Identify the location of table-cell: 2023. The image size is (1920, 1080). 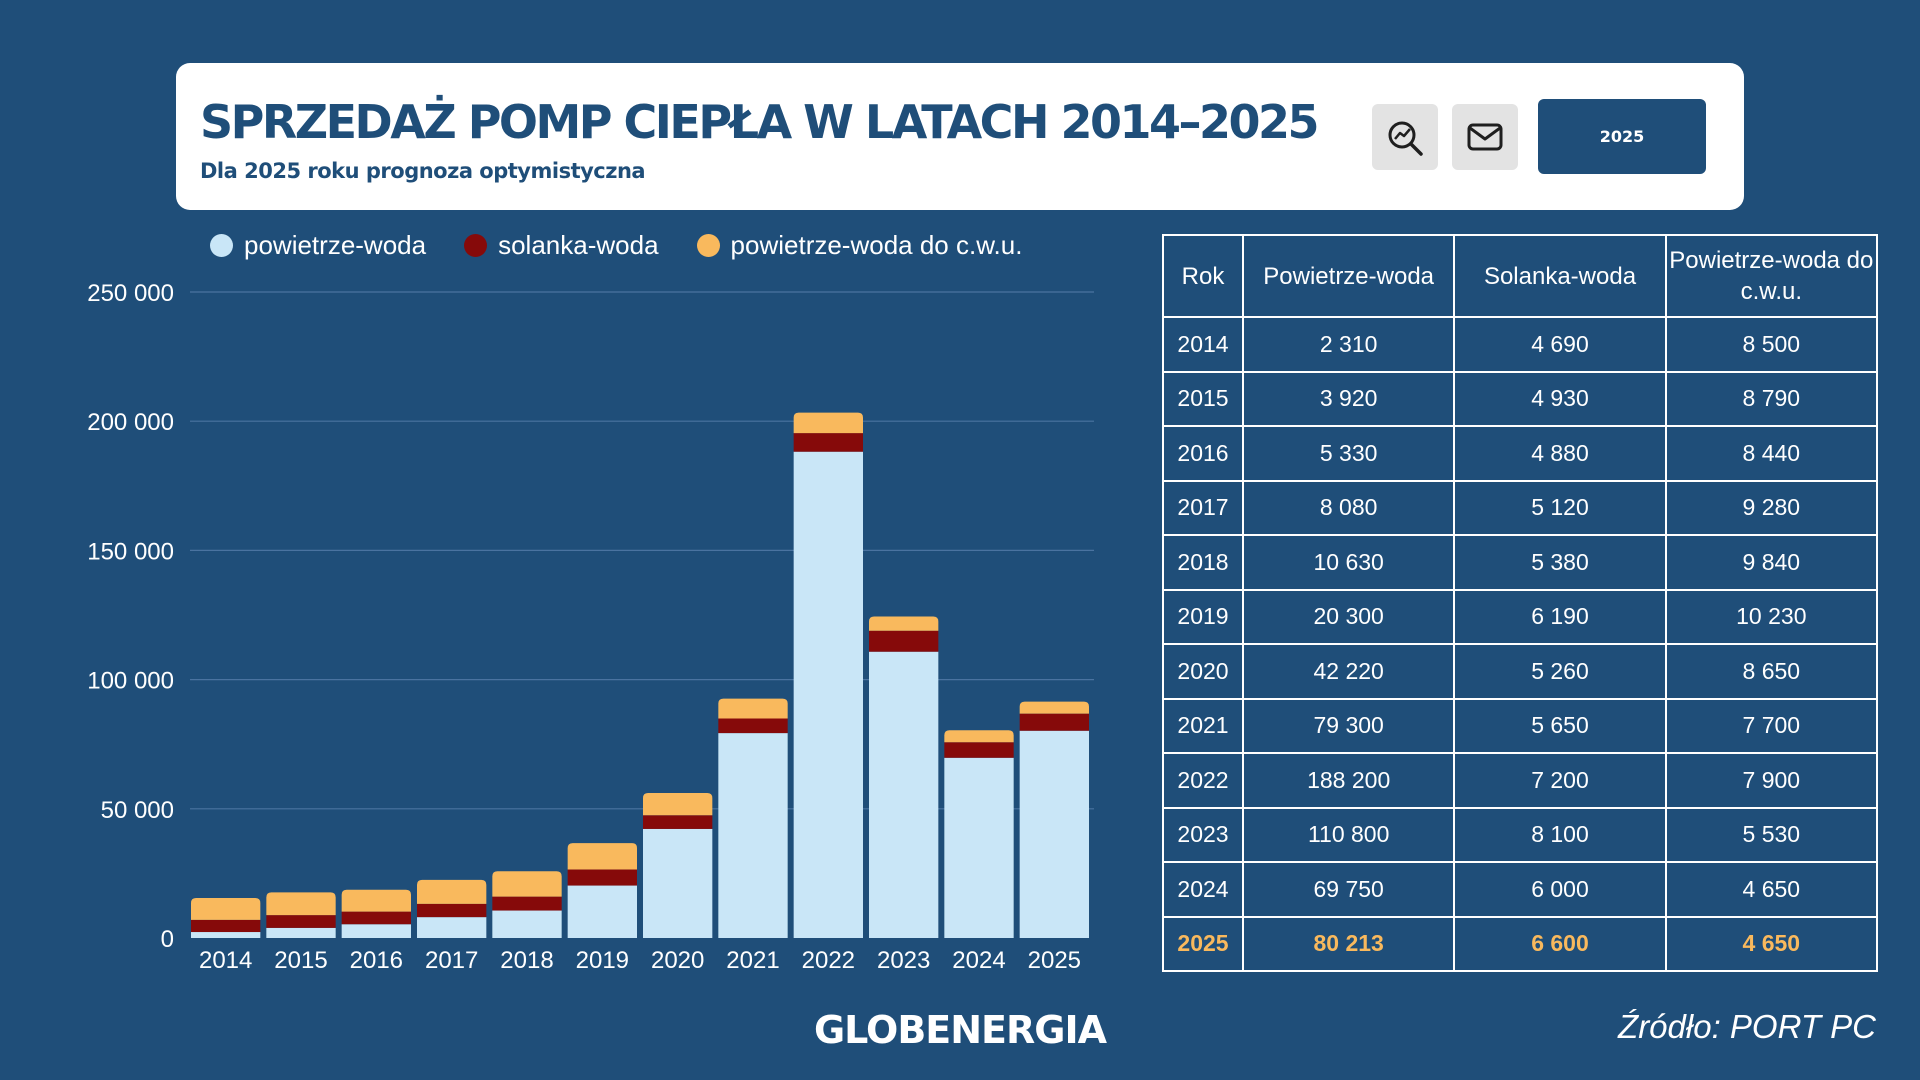
(1203, 834).